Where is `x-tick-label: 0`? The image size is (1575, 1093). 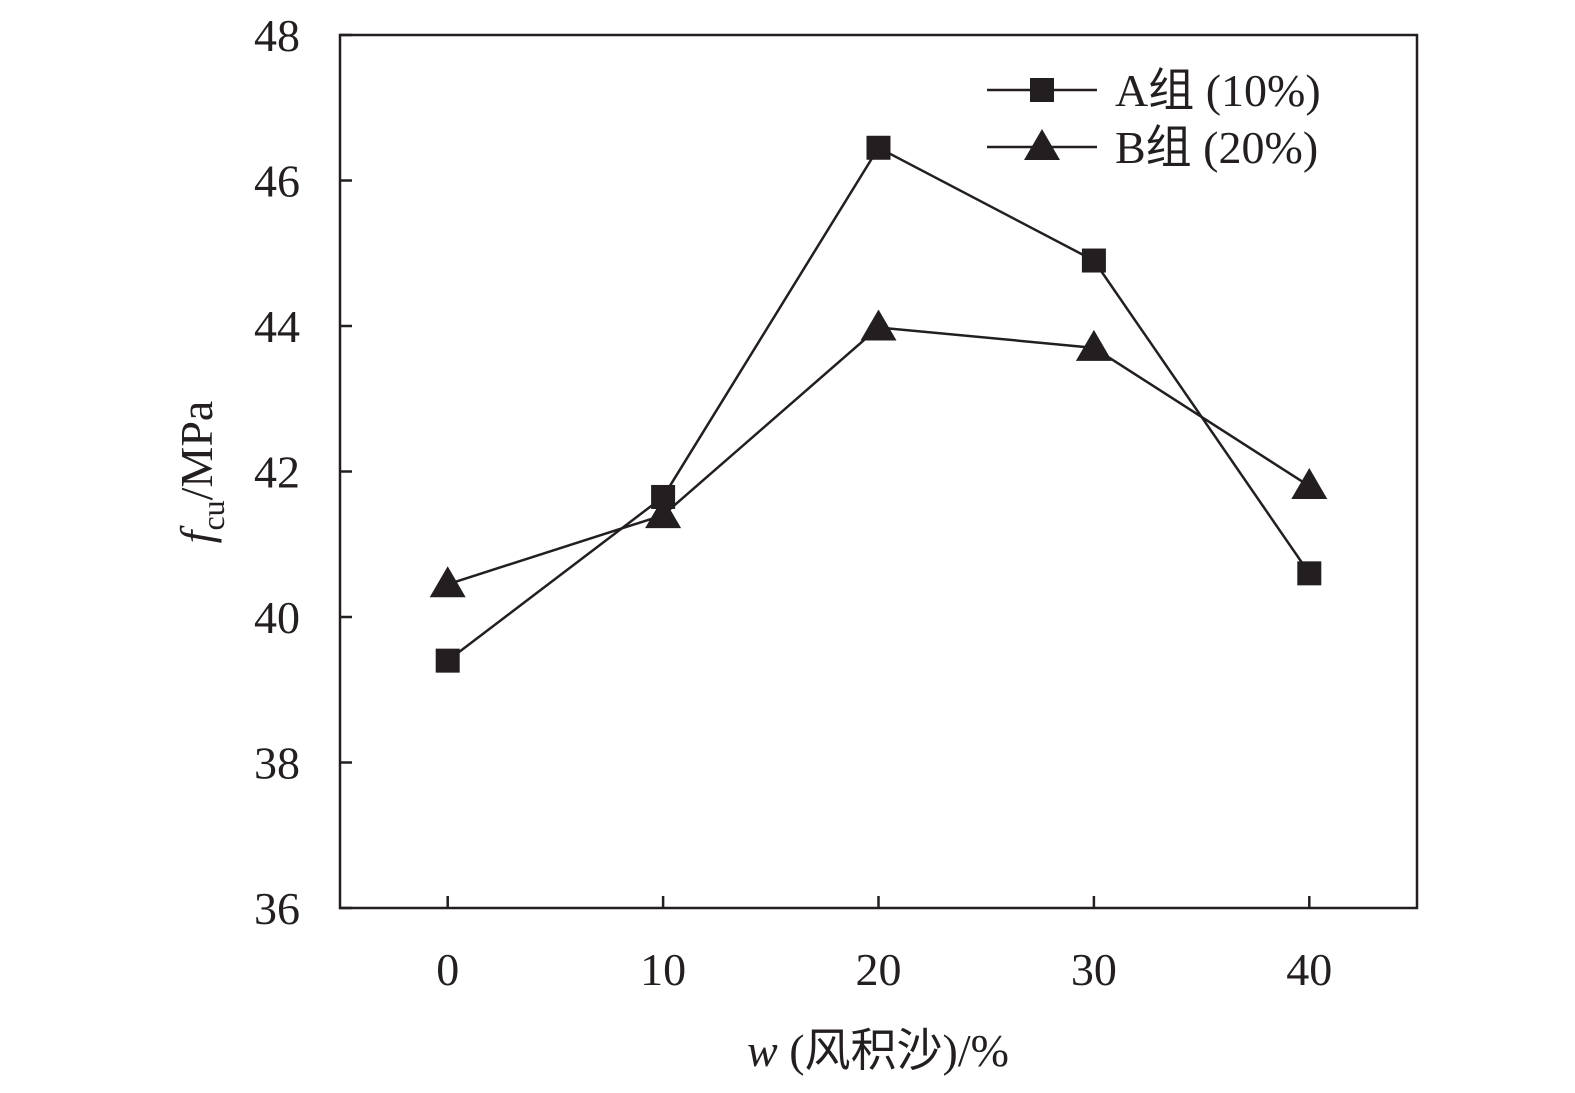 x-tick-label: 0 is located at coordinates (447, 969).